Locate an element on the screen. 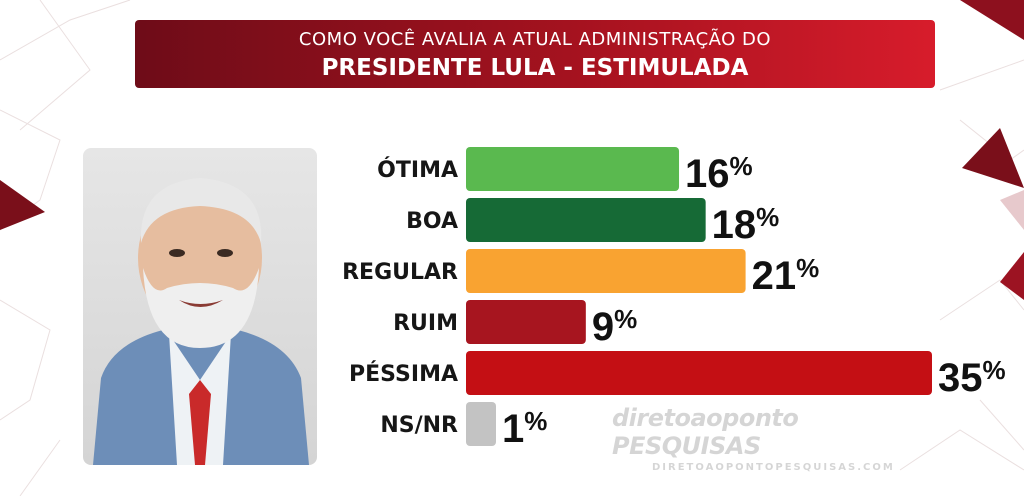  category-label: RUIM is located at coordinates (425, 323).